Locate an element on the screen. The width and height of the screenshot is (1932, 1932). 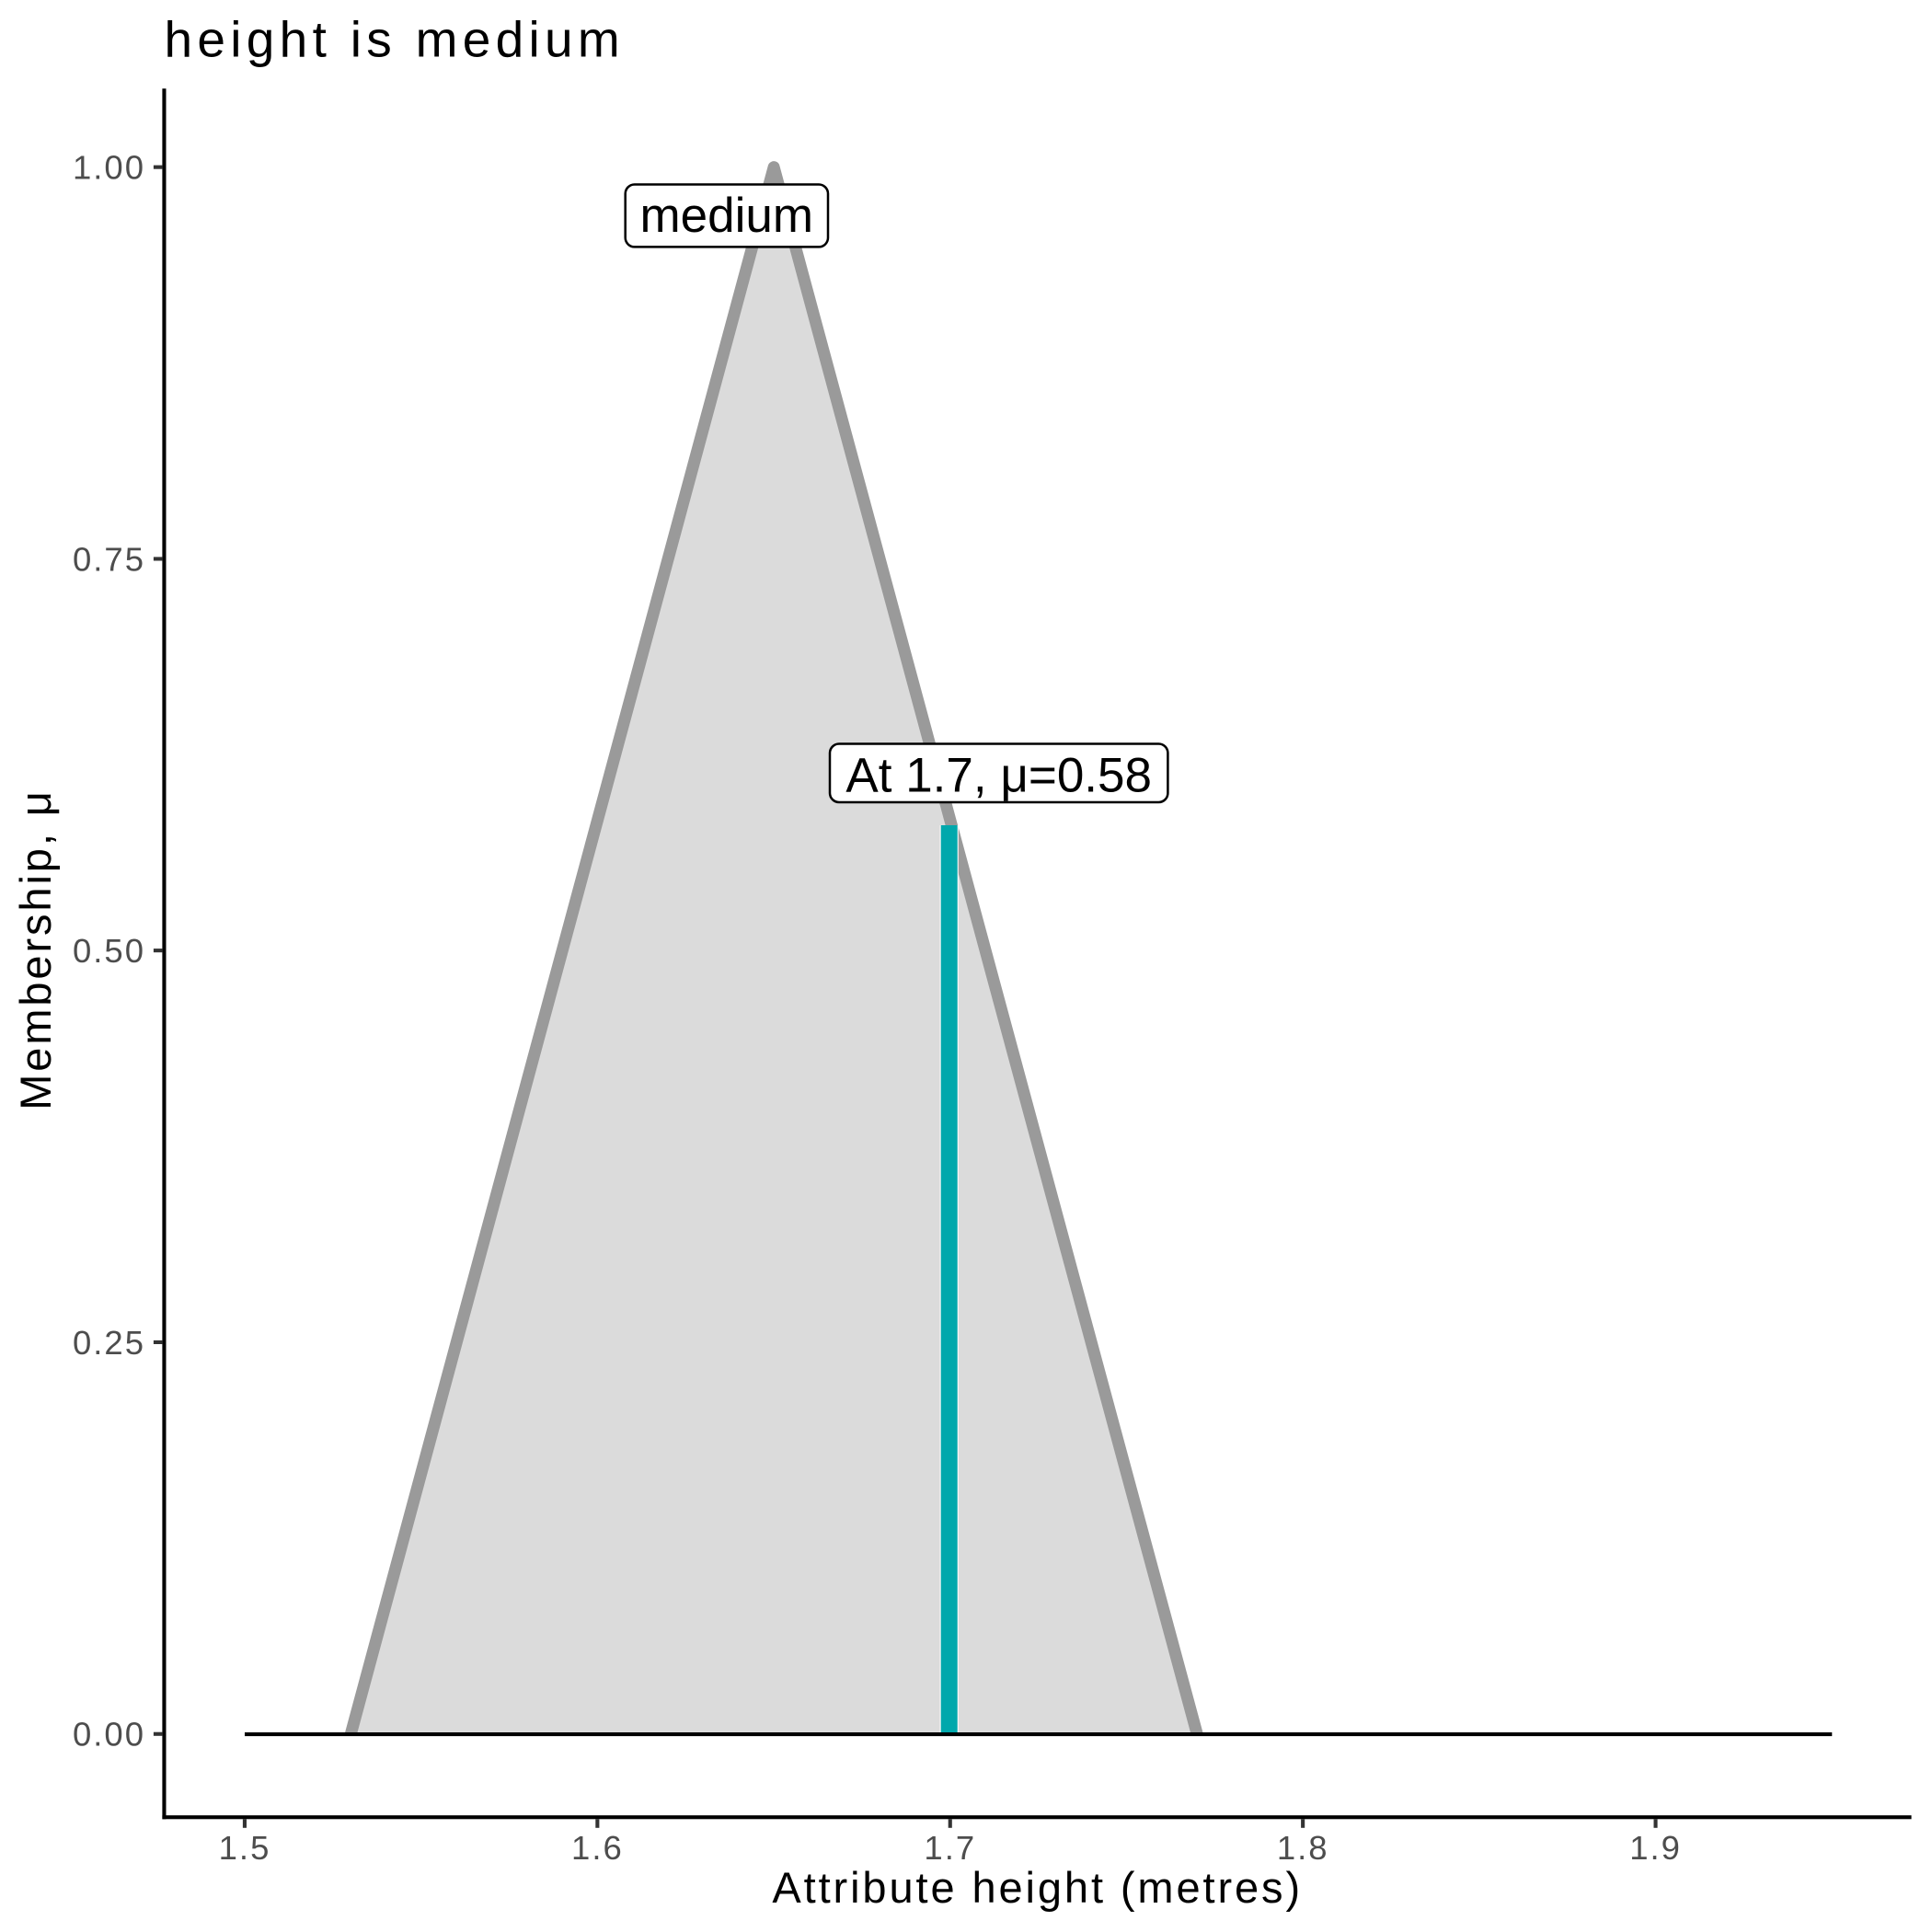
svg-text: 1.00 is located at coordinates (109, 168).